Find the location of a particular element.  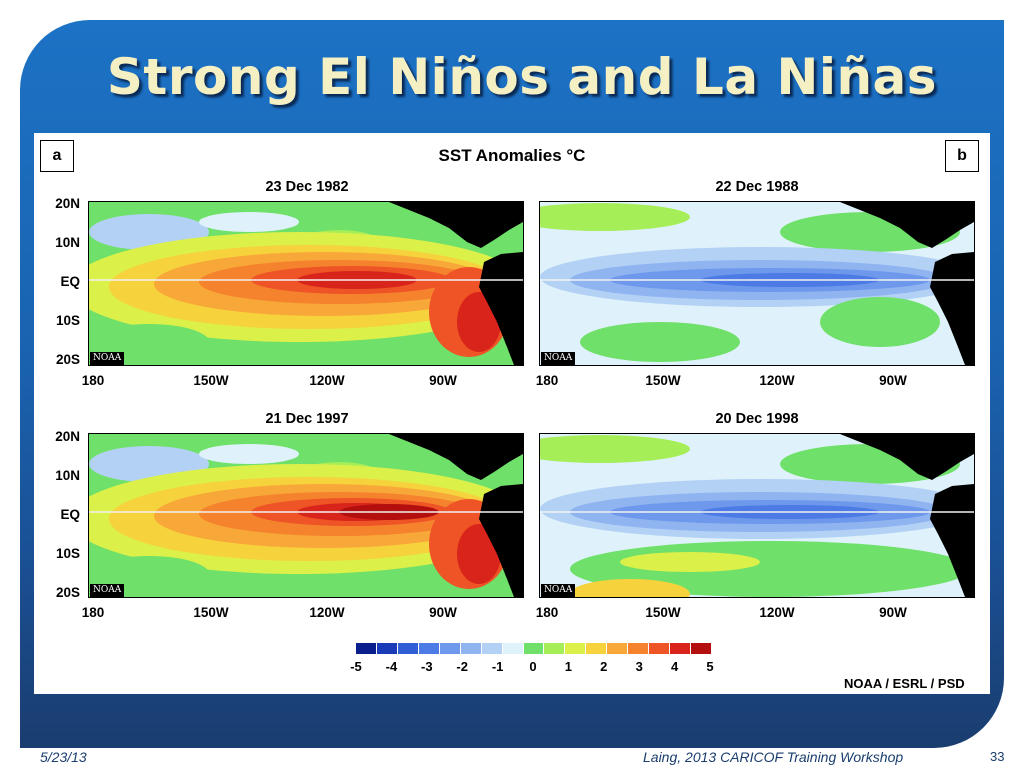

colorbar-tick-label: -4 is located at coordinates (391, 666).